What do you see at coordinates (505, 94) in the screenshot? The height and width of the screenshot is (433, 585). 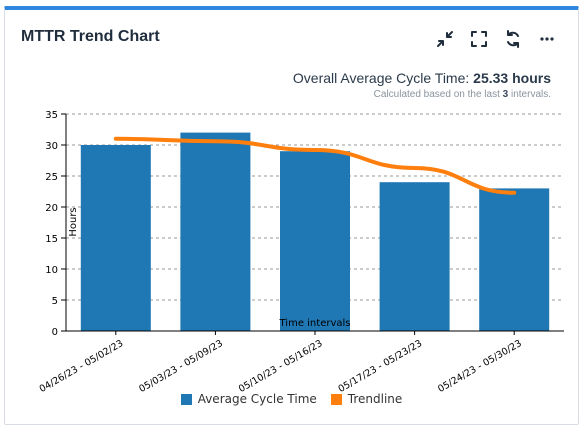 I see `summary-note-count: 3` at bounding box center [505, 94].